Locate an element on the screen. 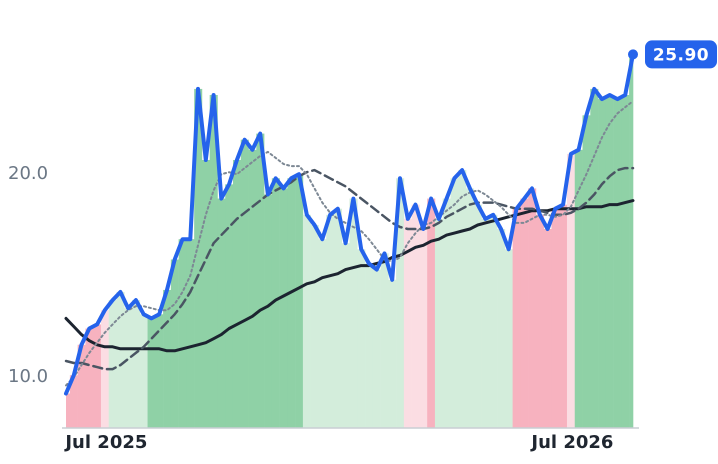 This screenshot has width=718, height=464. value-pill is located at coordinates (681, 54).